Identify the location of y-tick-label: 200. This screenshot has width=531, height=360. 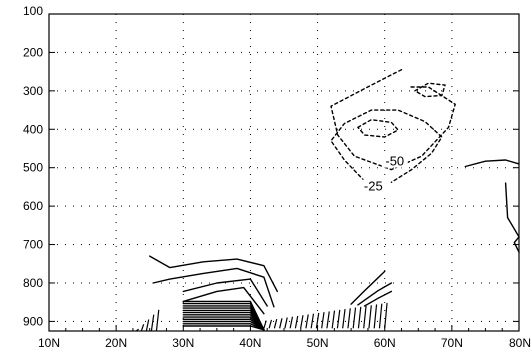
(33, 52).